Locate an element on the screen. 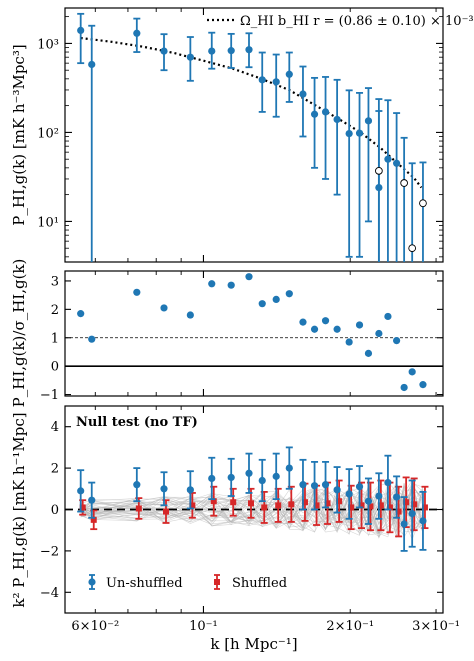 Image resolution: width=474 pixels, height=661 pixels. legend-unshuffled-marker is located at coordinates (92, 582).